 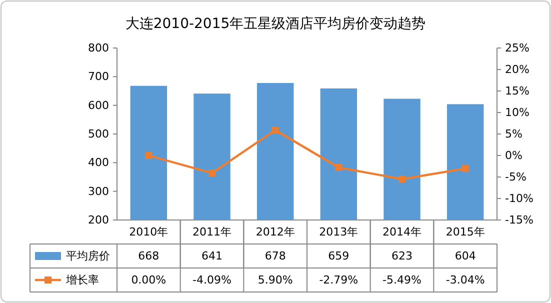 What do you see at coordinates (339, 256) in the screenshot?
I see `data-label: 659` at bounding box center [339, 256].